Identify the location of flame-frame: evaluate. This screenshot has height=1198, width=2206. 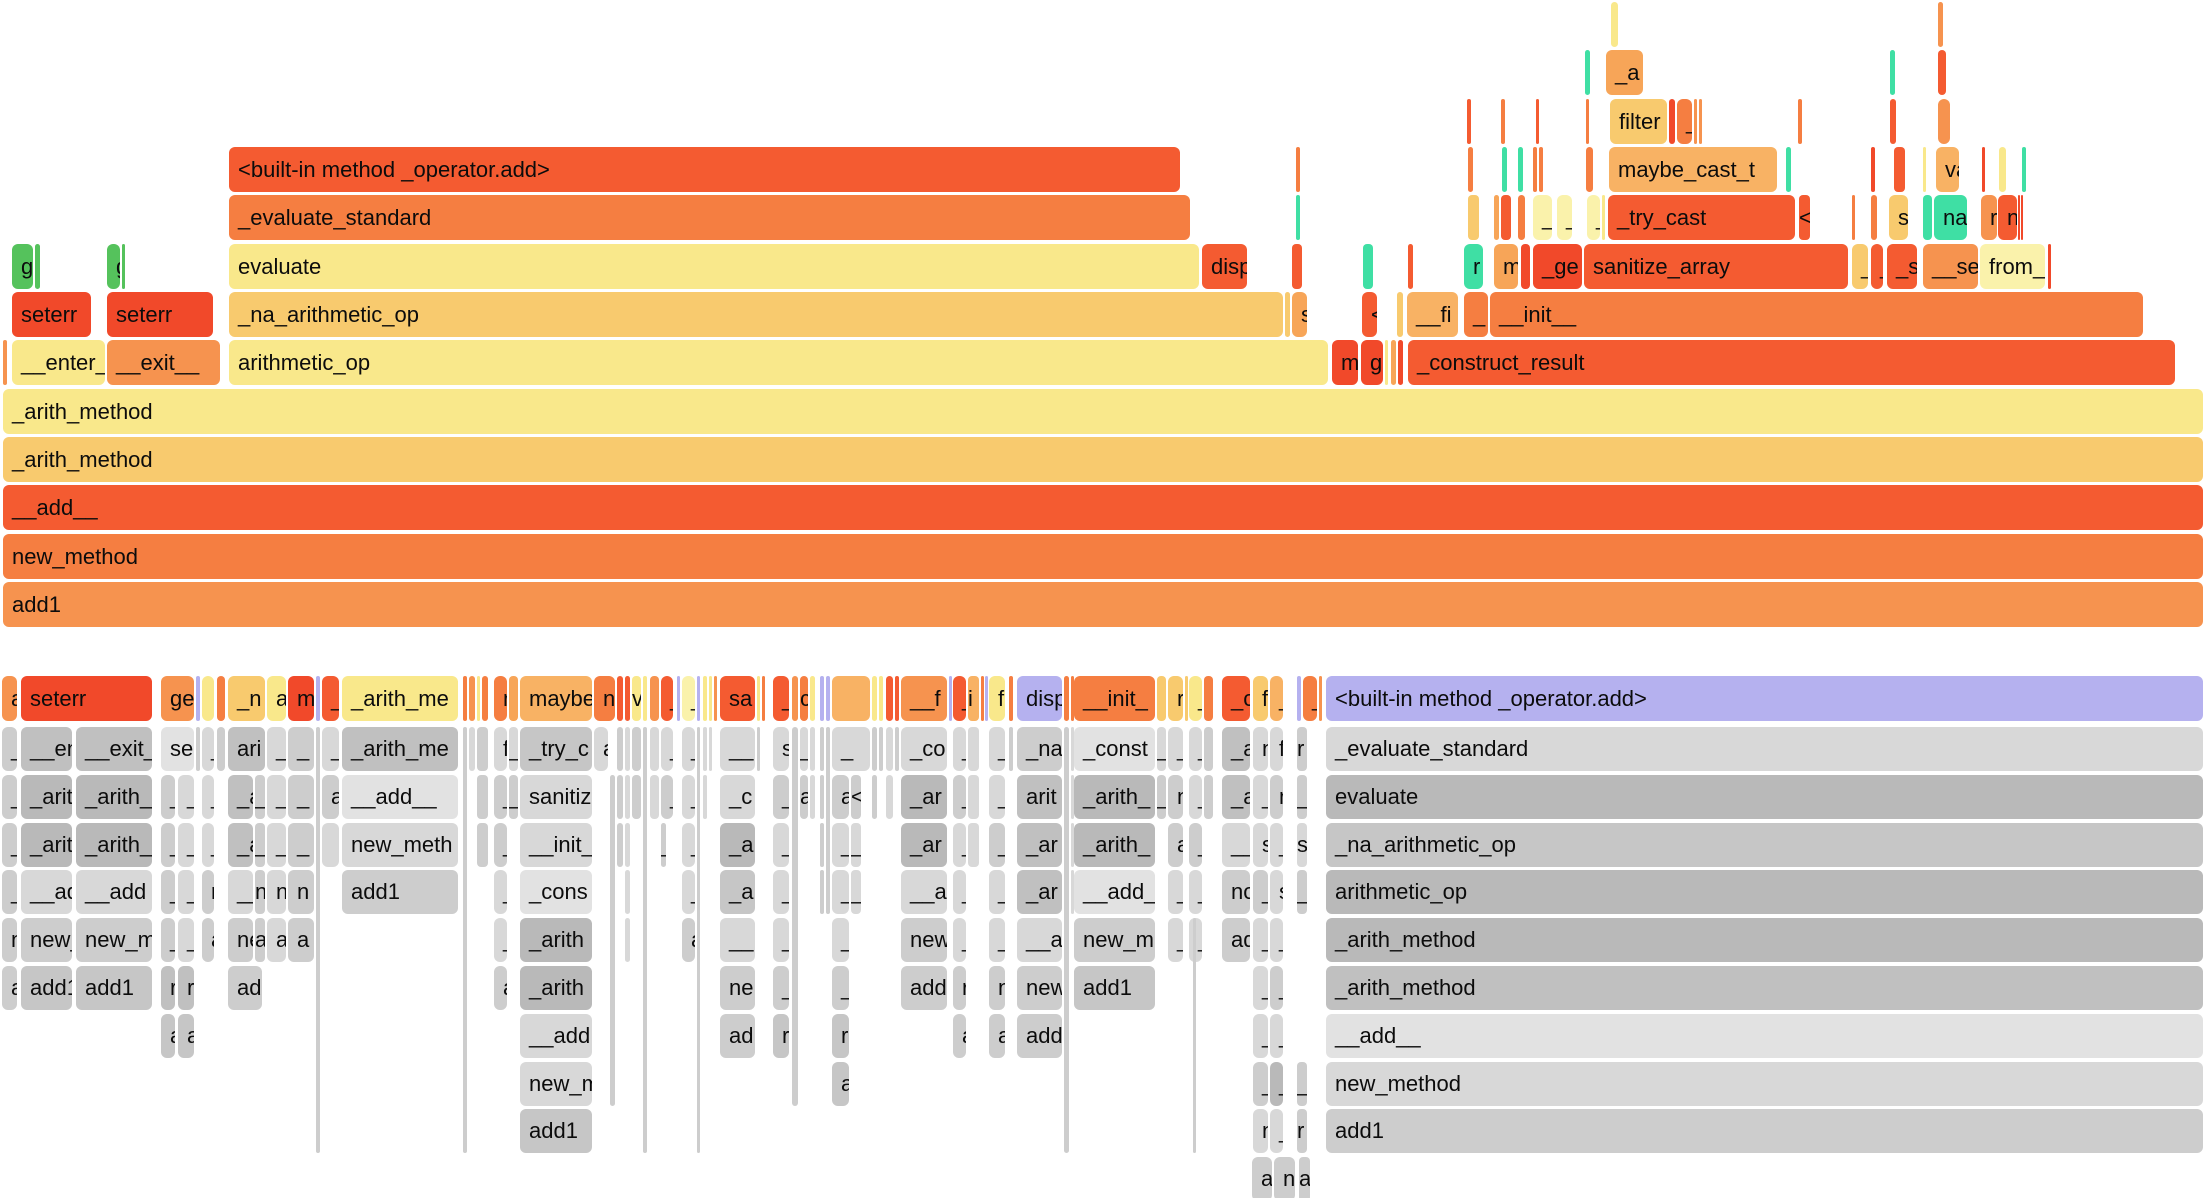
(1764, 796).